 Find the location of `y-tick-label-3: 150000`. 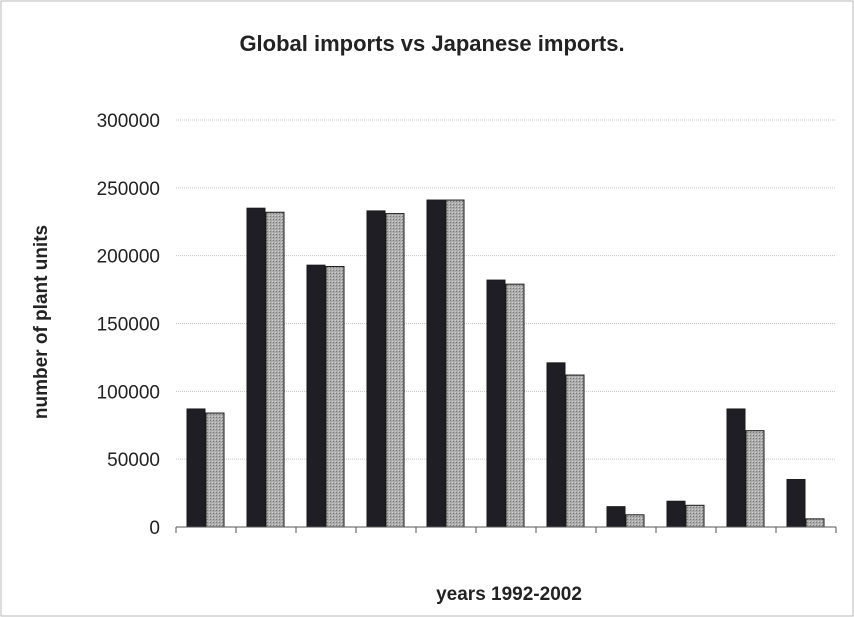

y-tick-label-3: 150000 is located at coordinates (128, 325).